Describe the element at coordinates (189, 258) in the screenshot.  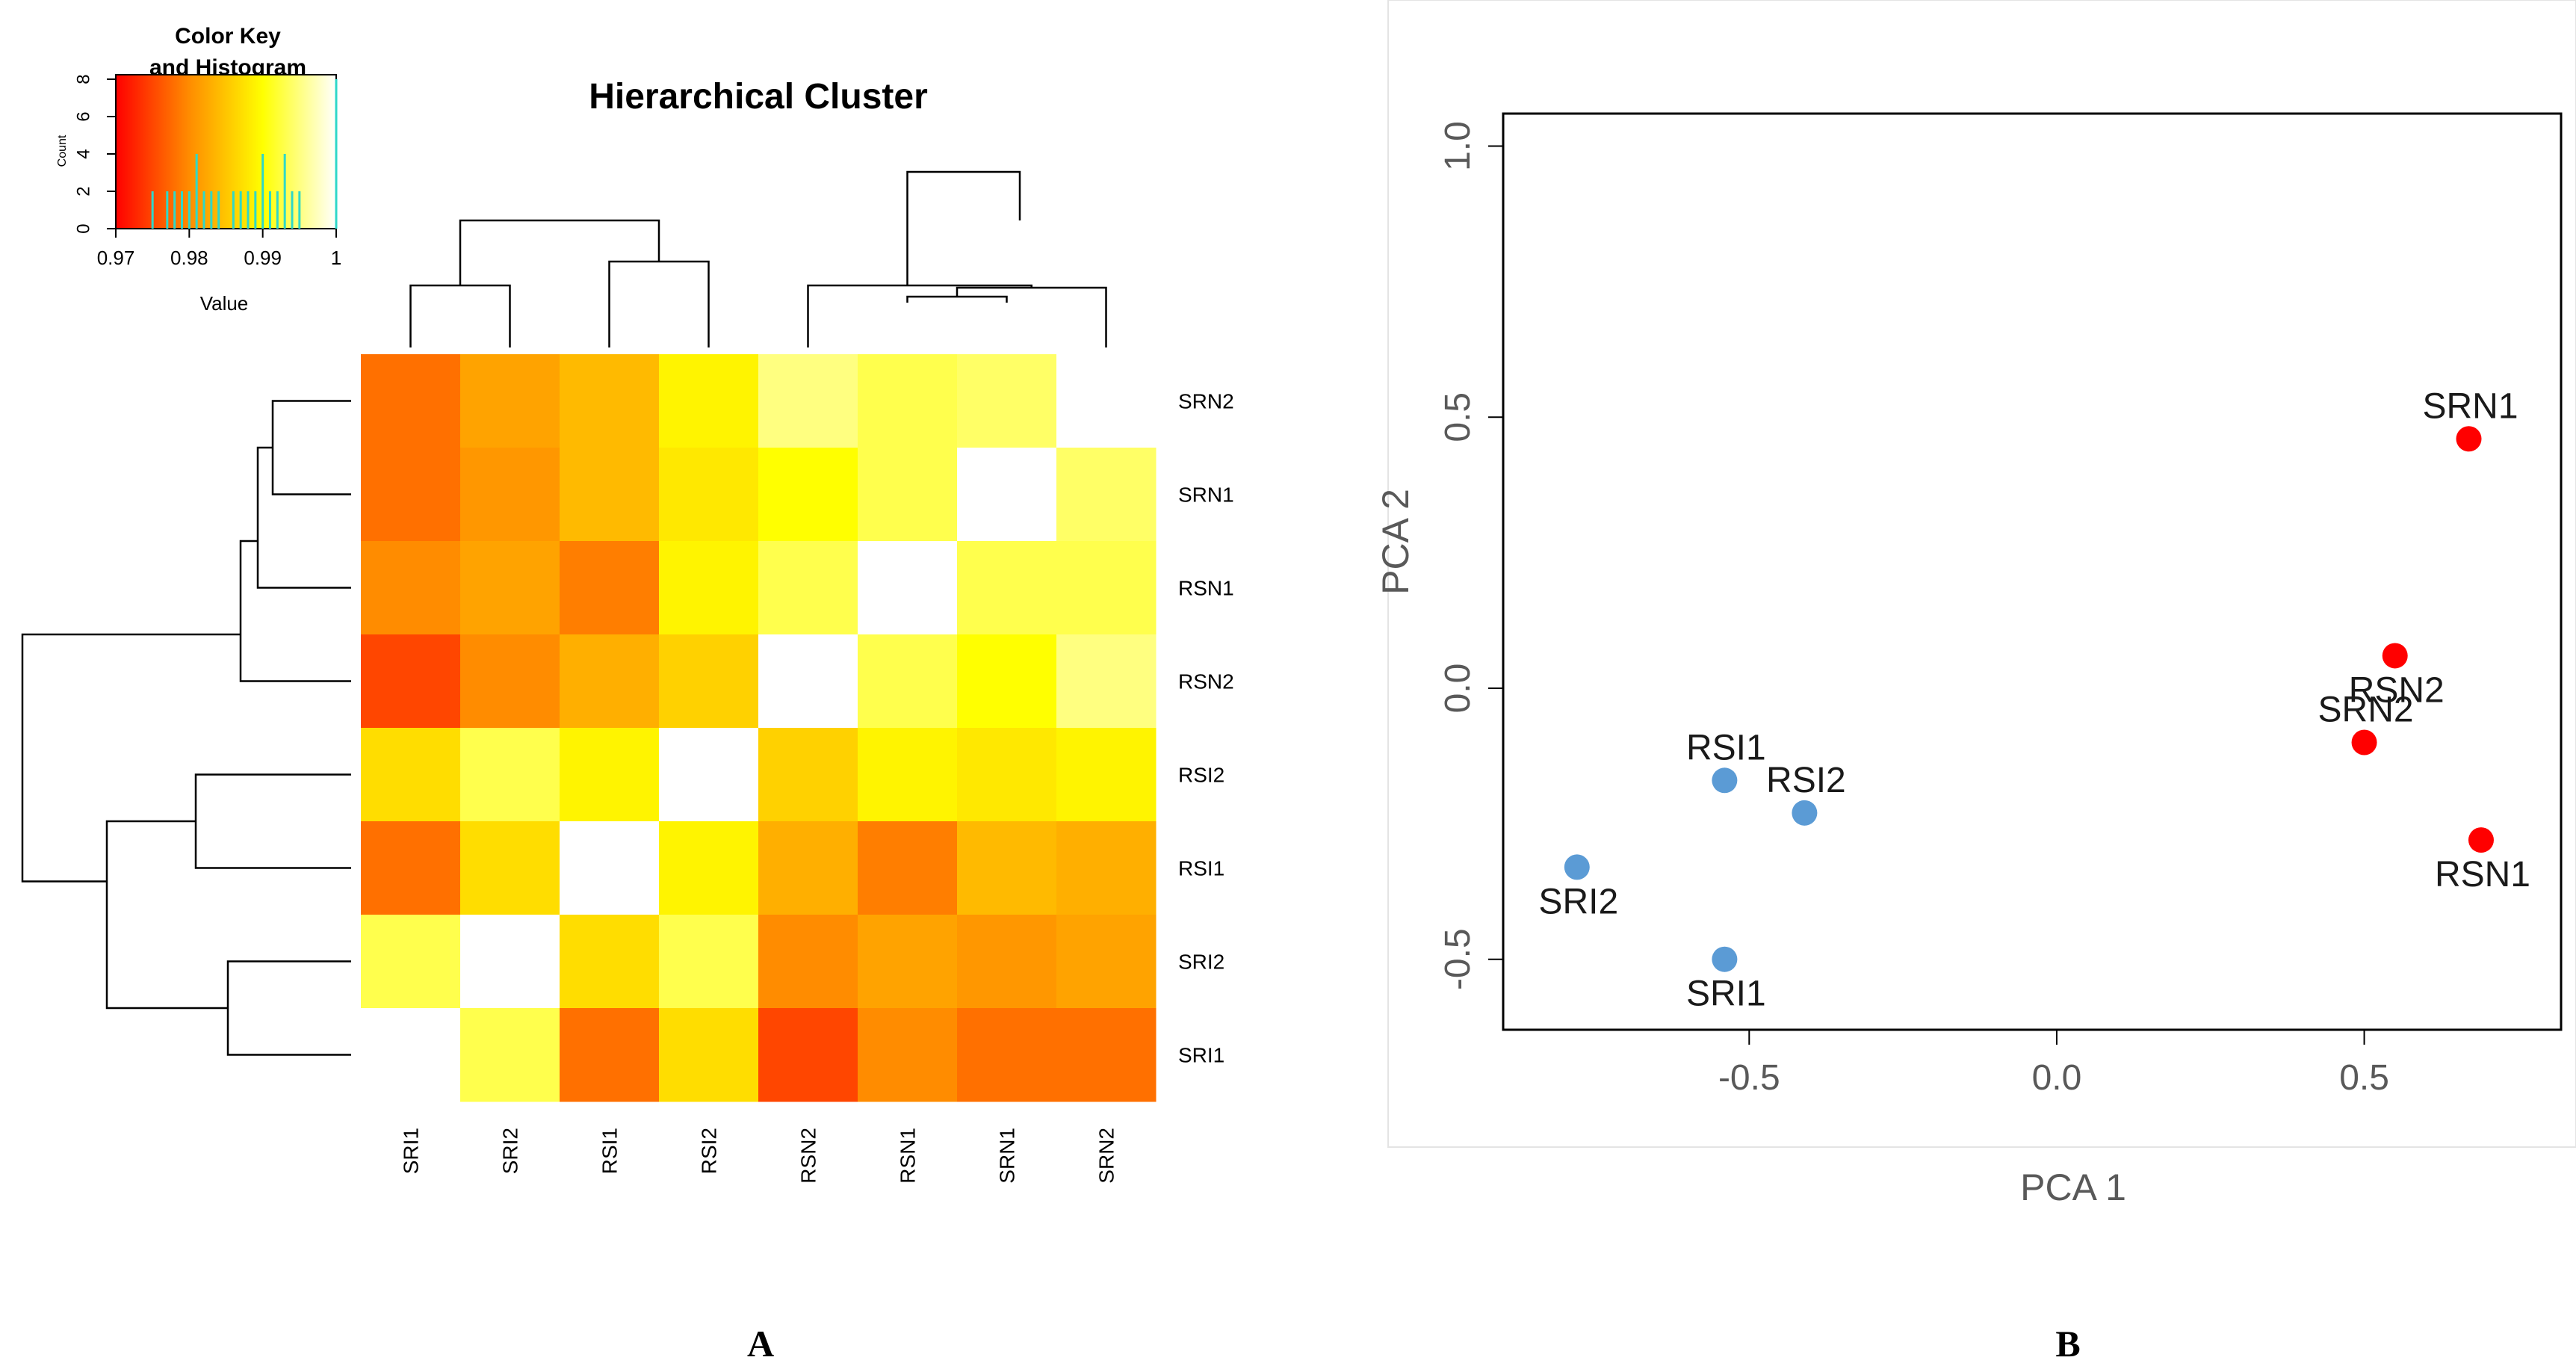
I see `color-key-xtick: 0.98` at that location.